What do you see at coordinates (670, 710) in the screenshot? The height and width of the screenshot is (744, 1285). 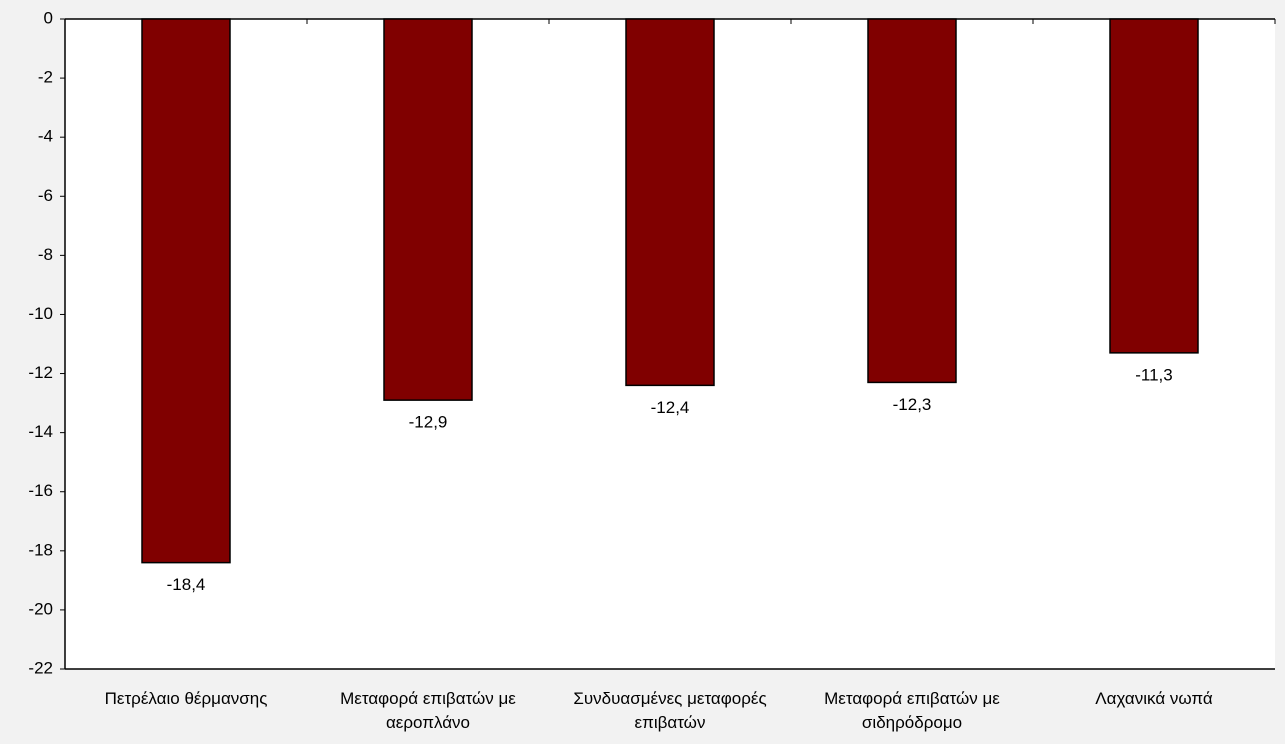 I see `x-tick-label: Συνδυασμένες μεταφορές επιβατών` at bounding box center [670, 710].